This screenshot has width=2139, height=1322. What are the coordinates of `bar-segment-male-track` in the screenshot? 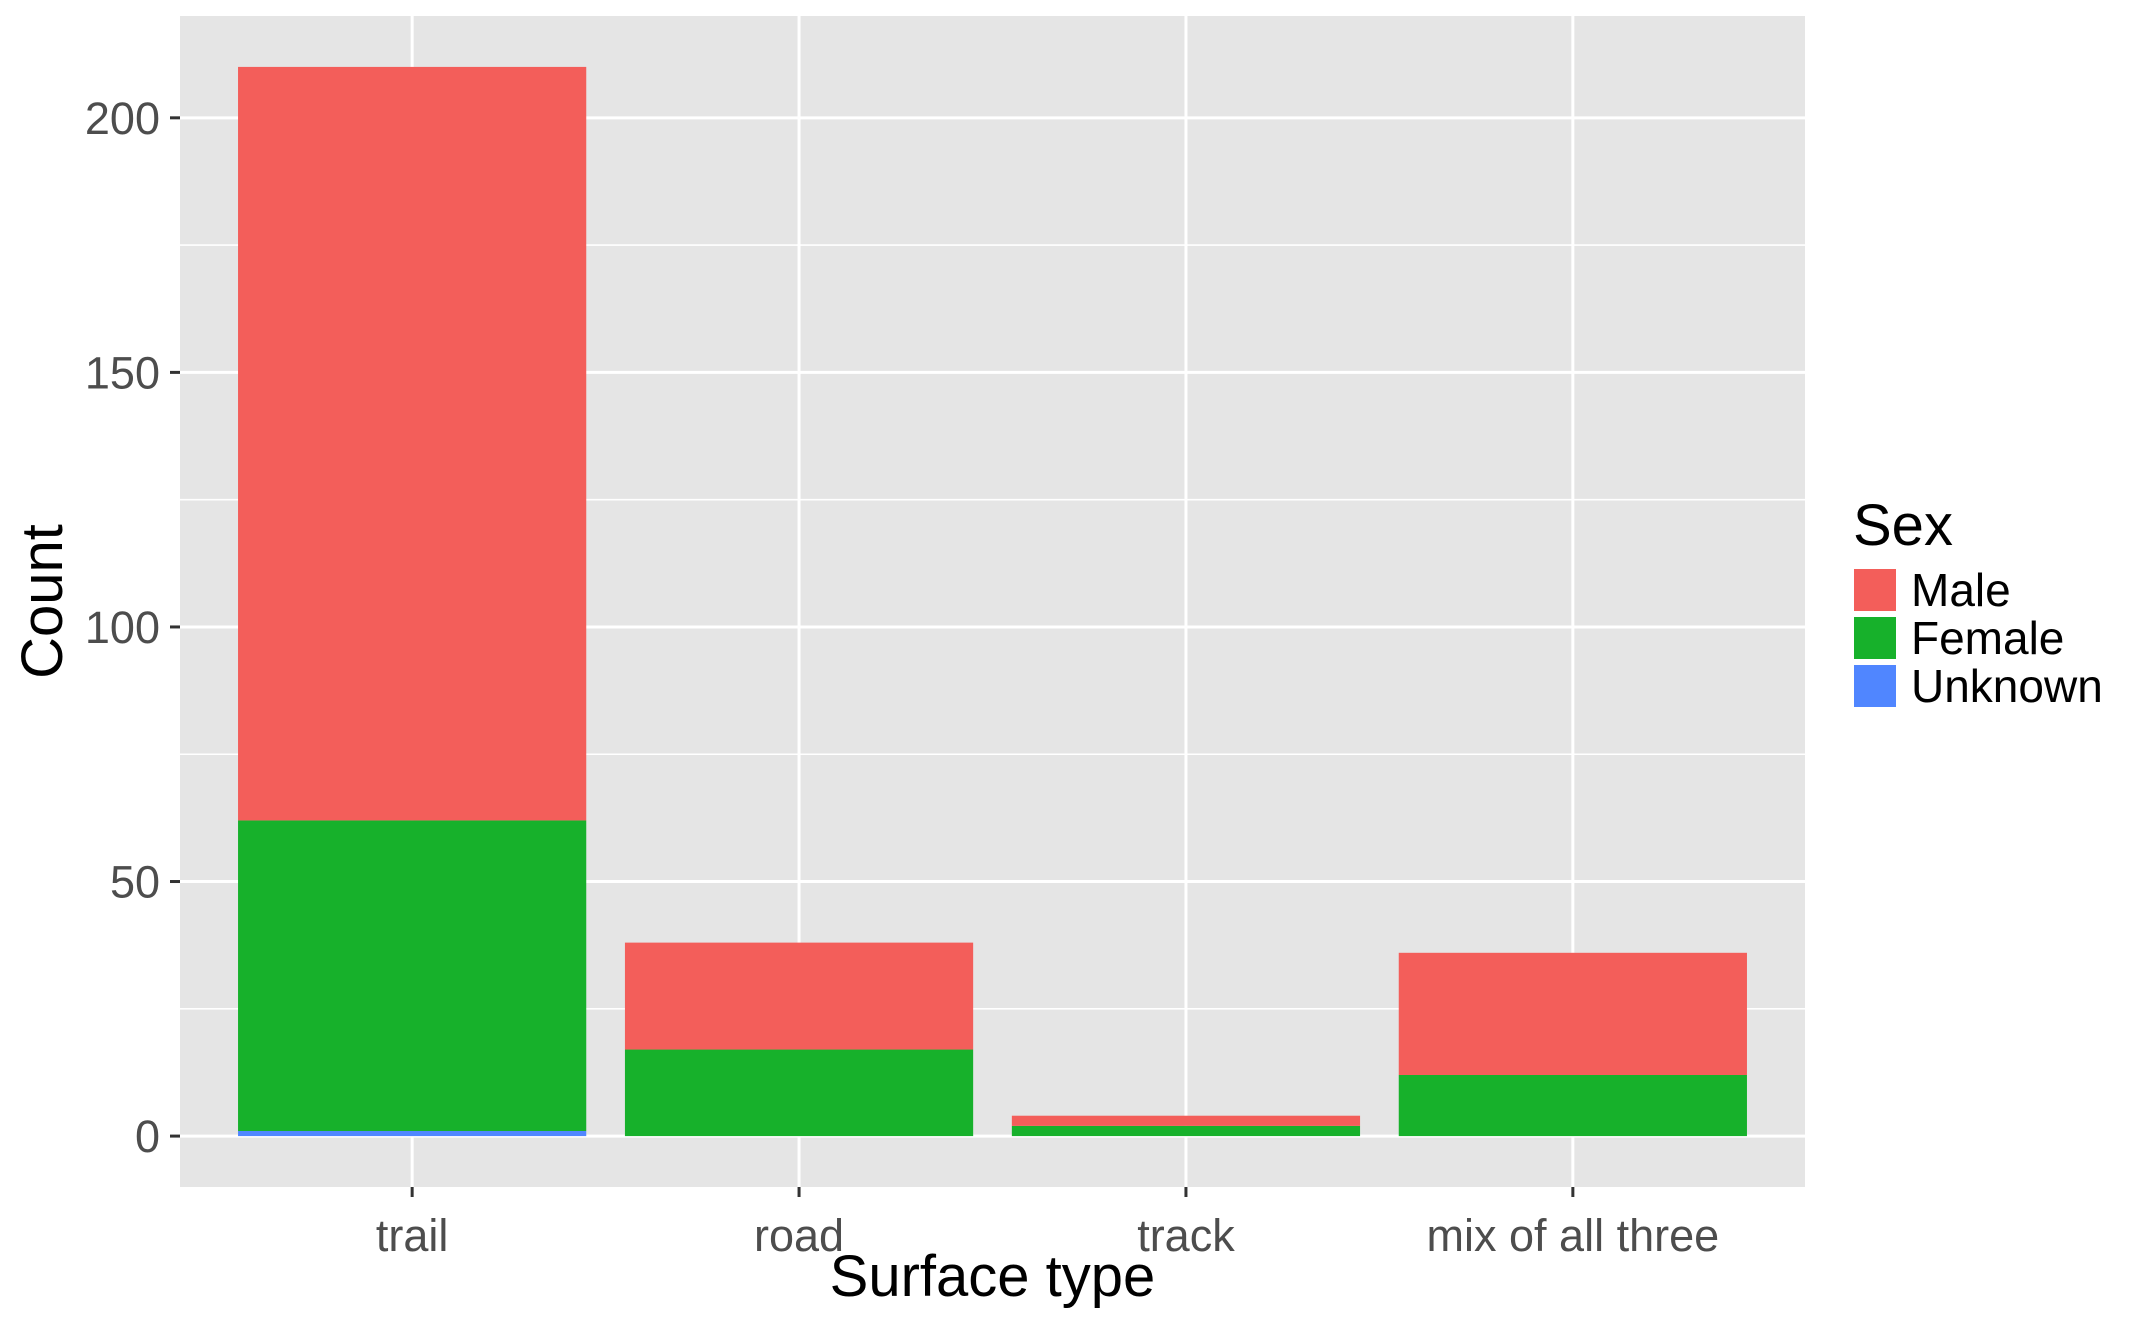 It's located at (1186, 1120).